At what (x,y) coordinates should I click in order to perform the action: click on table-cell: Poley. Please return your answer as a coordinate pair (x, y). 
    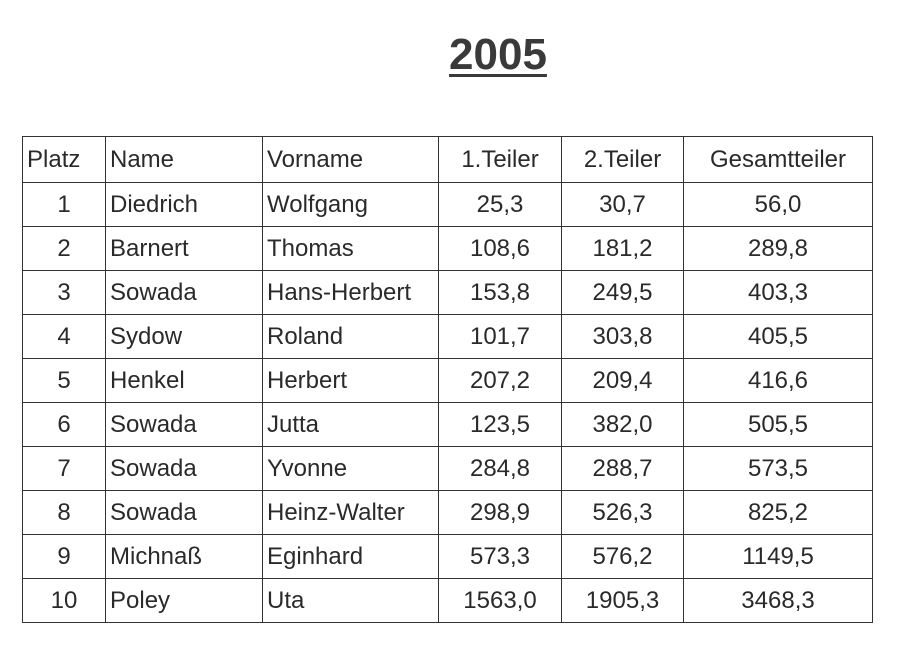
    Looking at the image, I should click on (184, 600).